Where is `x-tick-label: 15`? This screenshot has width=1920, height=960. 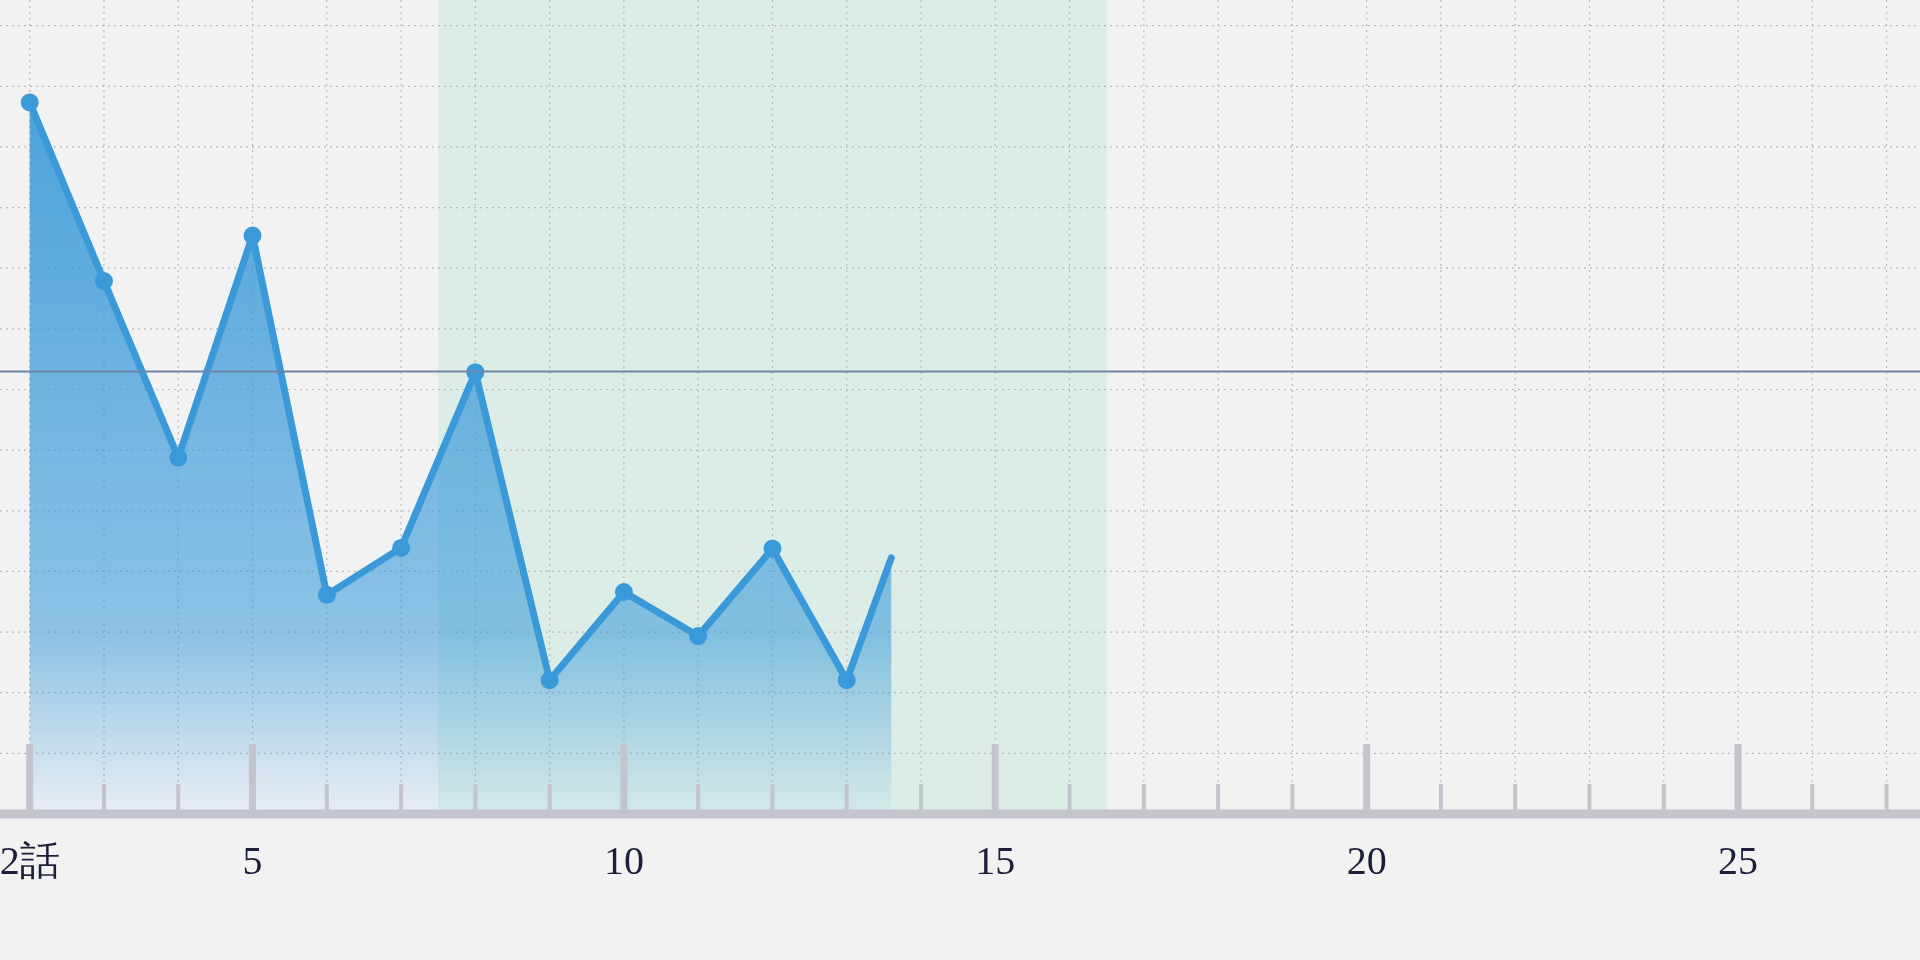
x-tick-label: 15 is located at coordinates (995, 860).